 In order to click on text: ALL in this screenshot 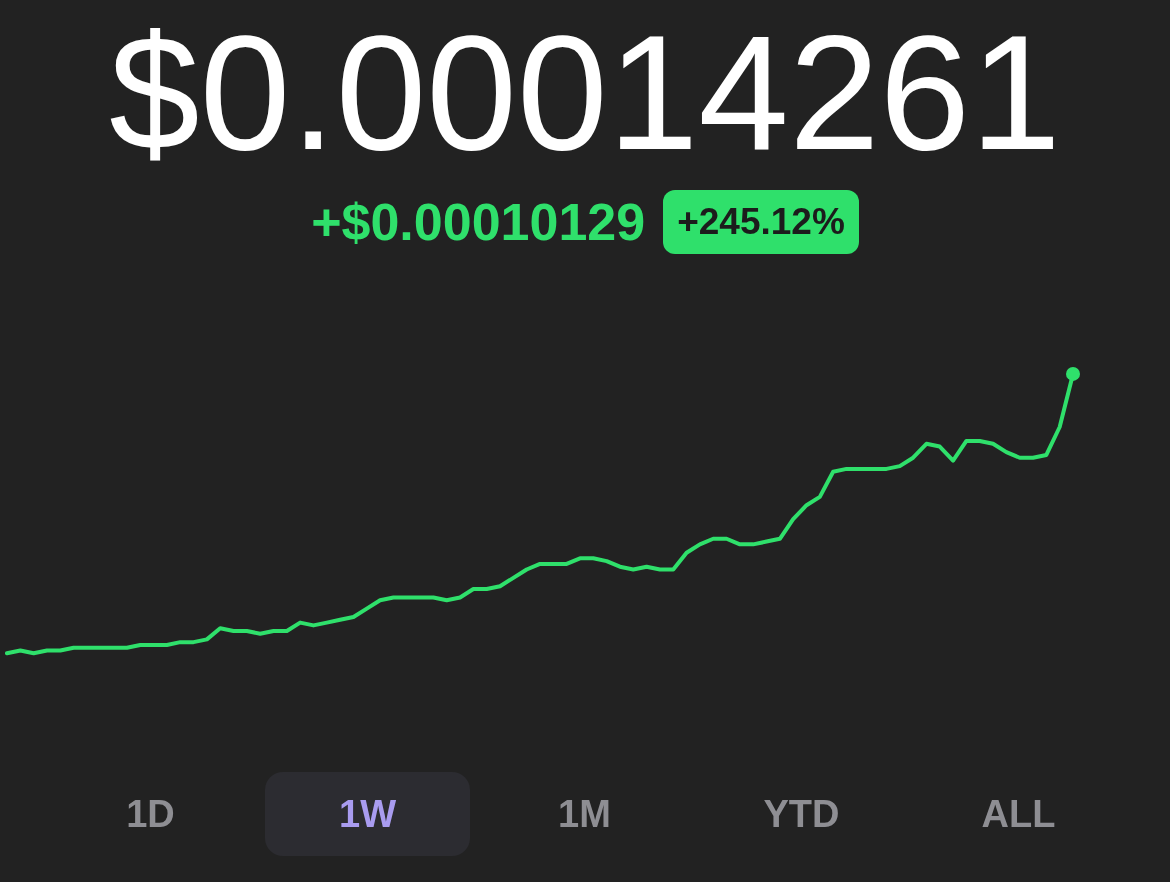, I will do `click(1018, 814)`.